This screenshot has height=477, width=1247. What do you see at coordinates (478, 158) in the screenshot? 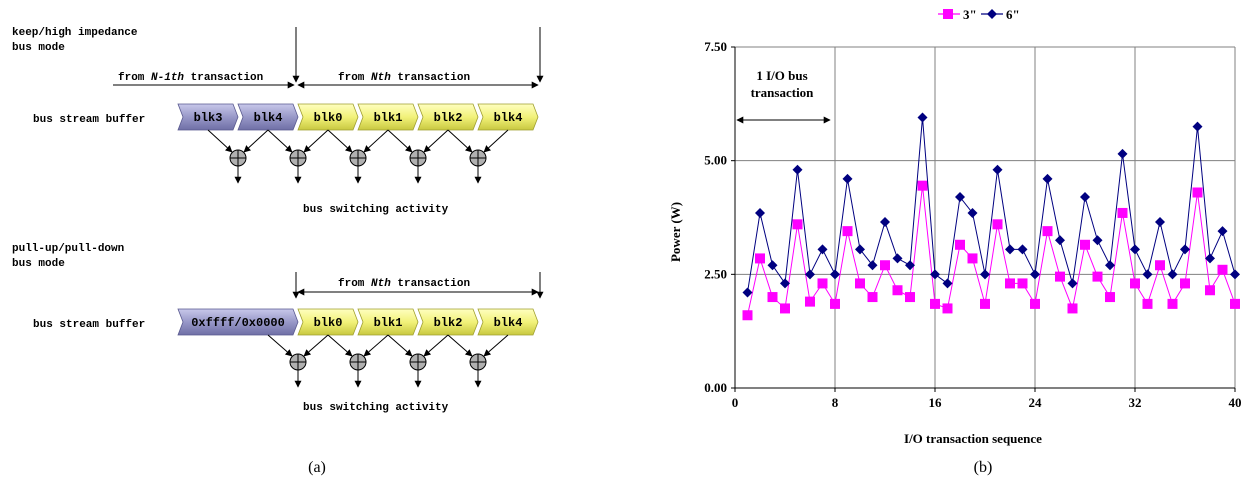
I see `top-xor-4-cross` at bounding box center [478, 158].